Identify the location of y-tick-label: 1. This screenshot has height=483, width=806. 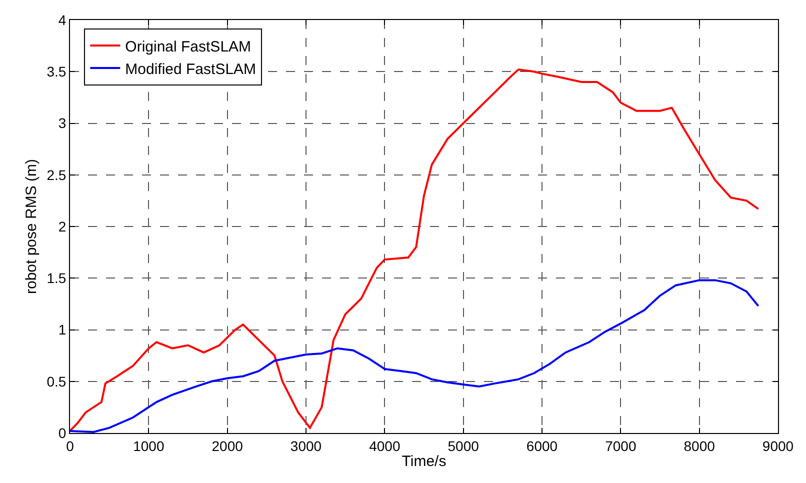
(62, 330).